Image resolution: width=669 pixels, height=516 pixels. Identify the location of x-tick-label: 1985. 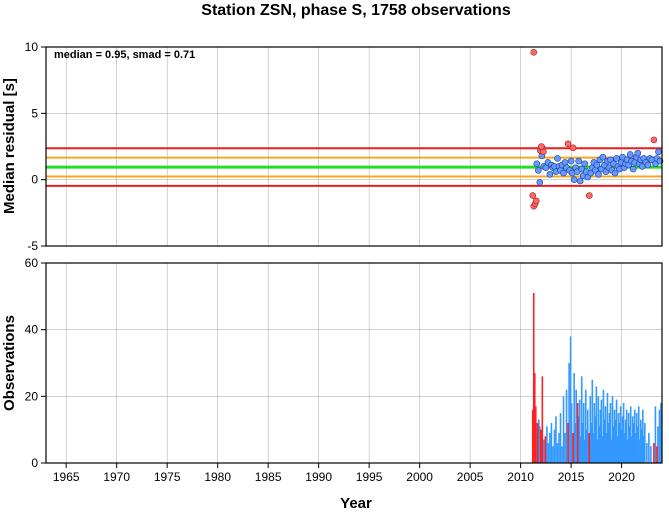
(268, 477).